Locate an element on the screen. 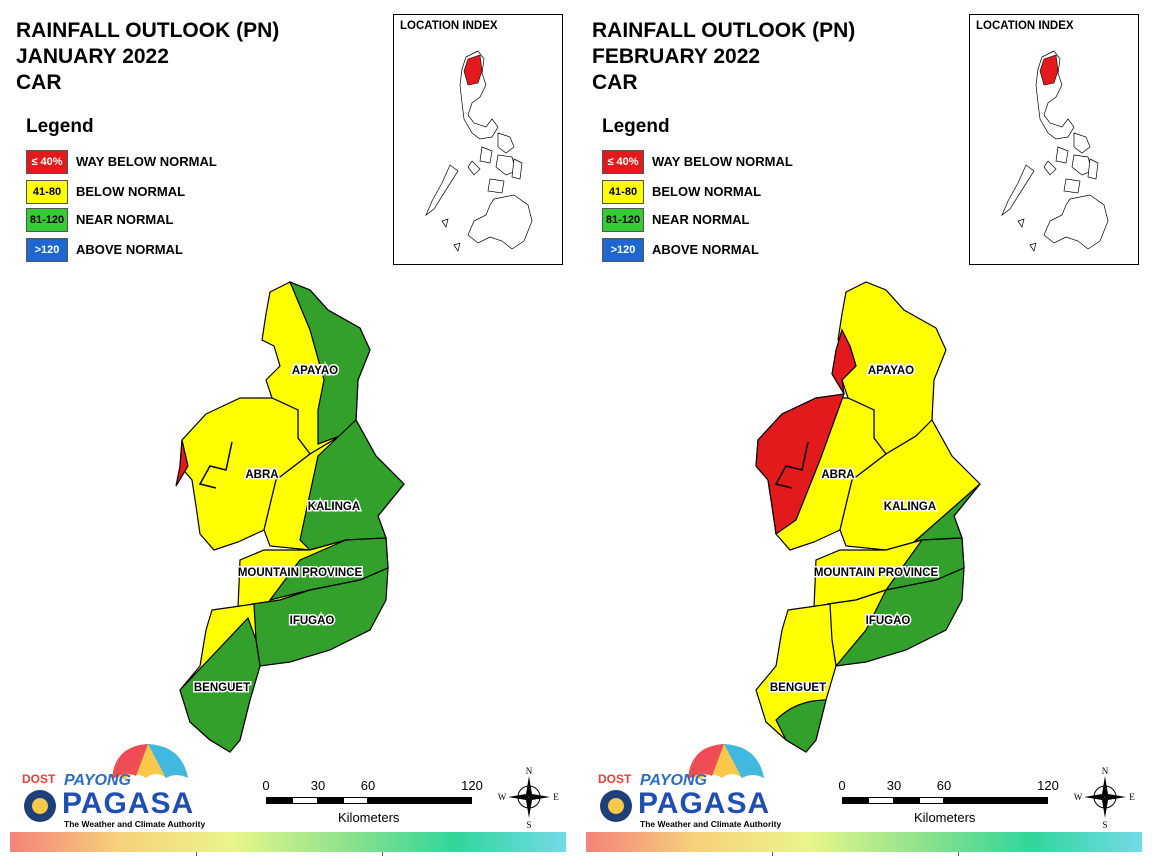 The height and width of the screenshot is (864, 1152). map-title: RAINFALL OUTLOOK (PN) FEBRUARY 2022 CAR is located at coordinates (723, 57).